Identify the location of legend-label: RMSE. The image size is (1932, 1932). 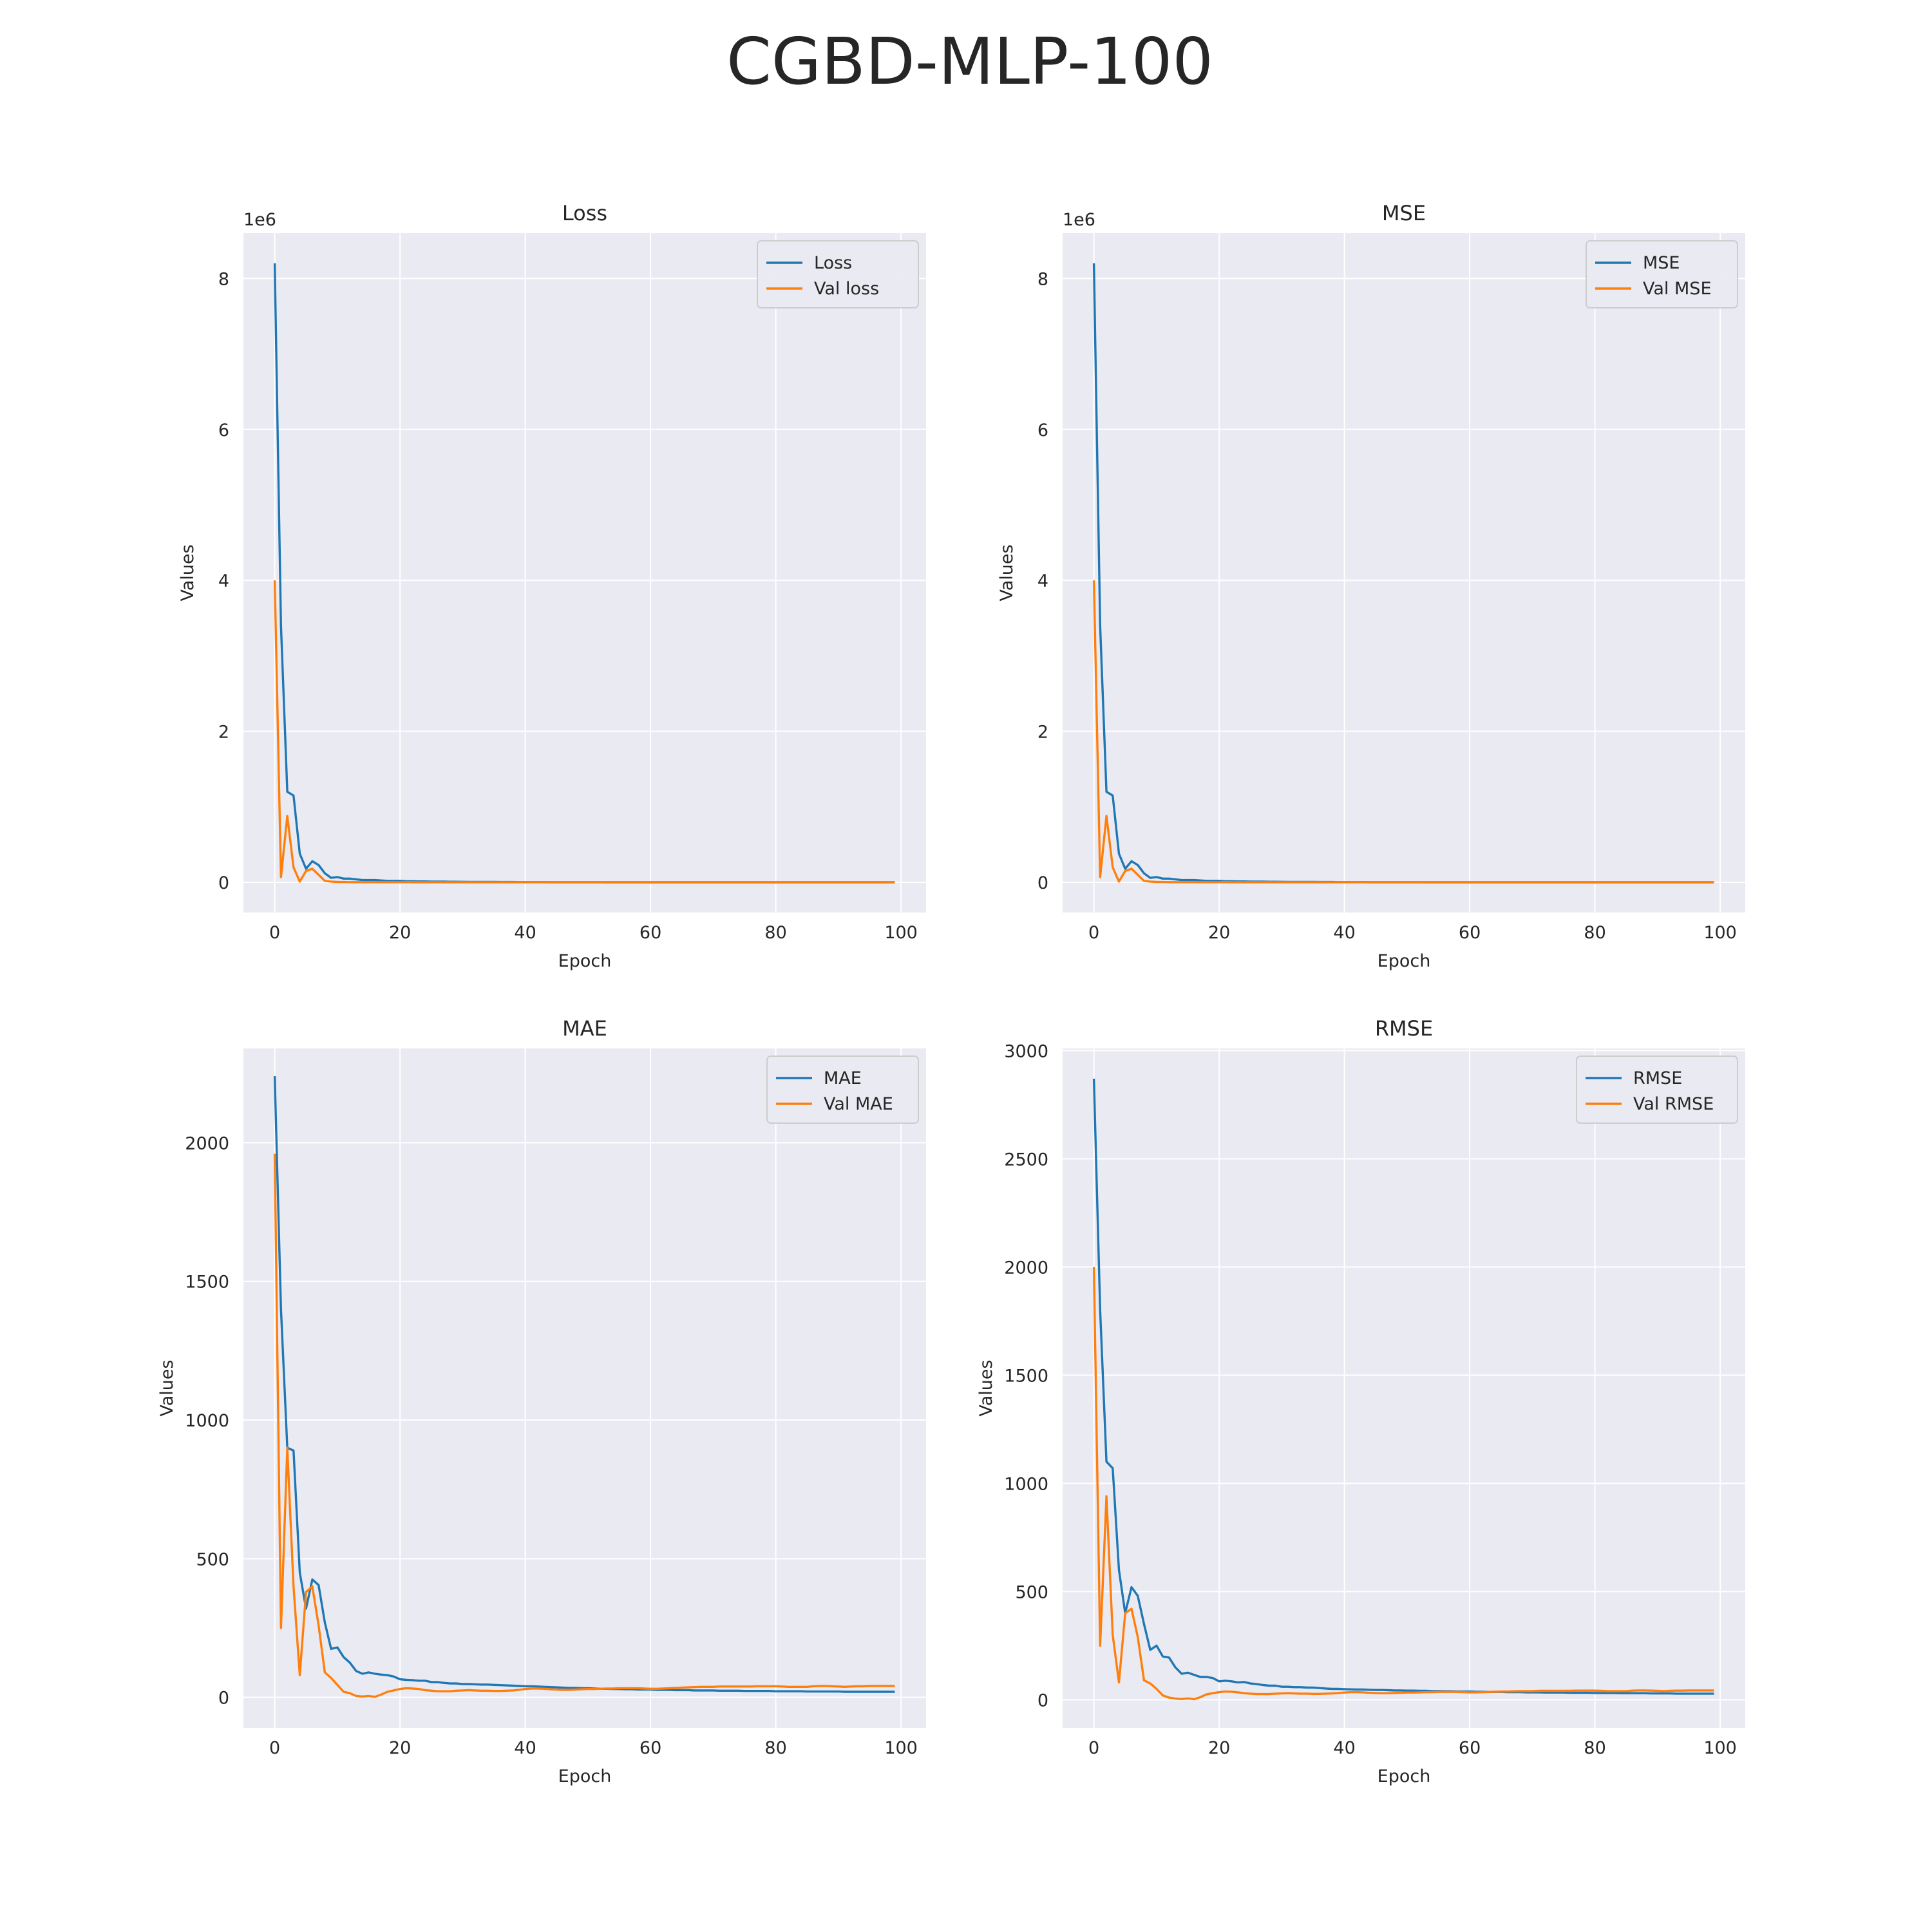
(1657, 1078).